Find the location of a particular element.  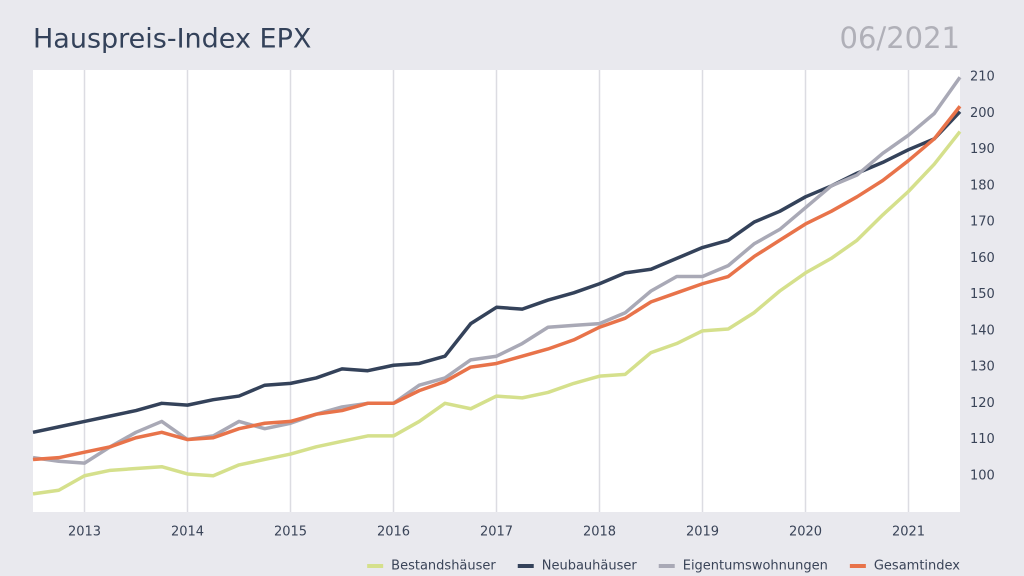

x-tick-label: 2017 is located at coordinates (496, 532).